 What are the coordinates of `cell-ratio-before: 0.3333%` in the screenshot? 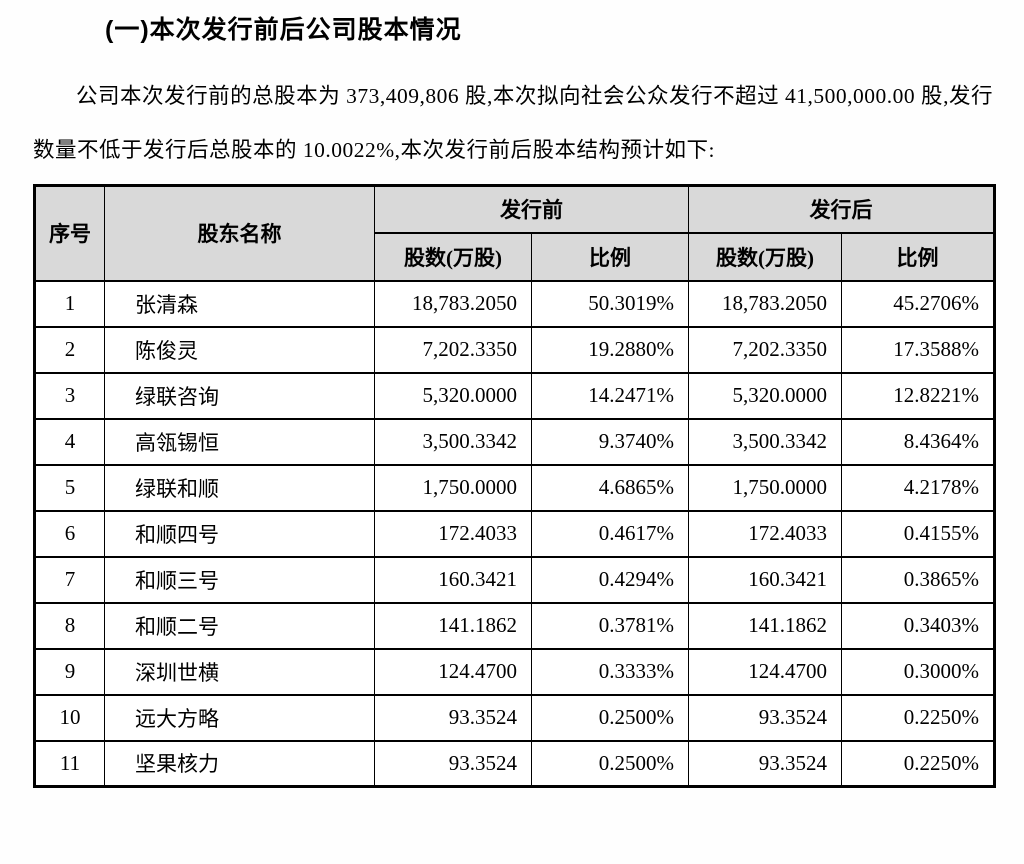 It's located at (610, 671).